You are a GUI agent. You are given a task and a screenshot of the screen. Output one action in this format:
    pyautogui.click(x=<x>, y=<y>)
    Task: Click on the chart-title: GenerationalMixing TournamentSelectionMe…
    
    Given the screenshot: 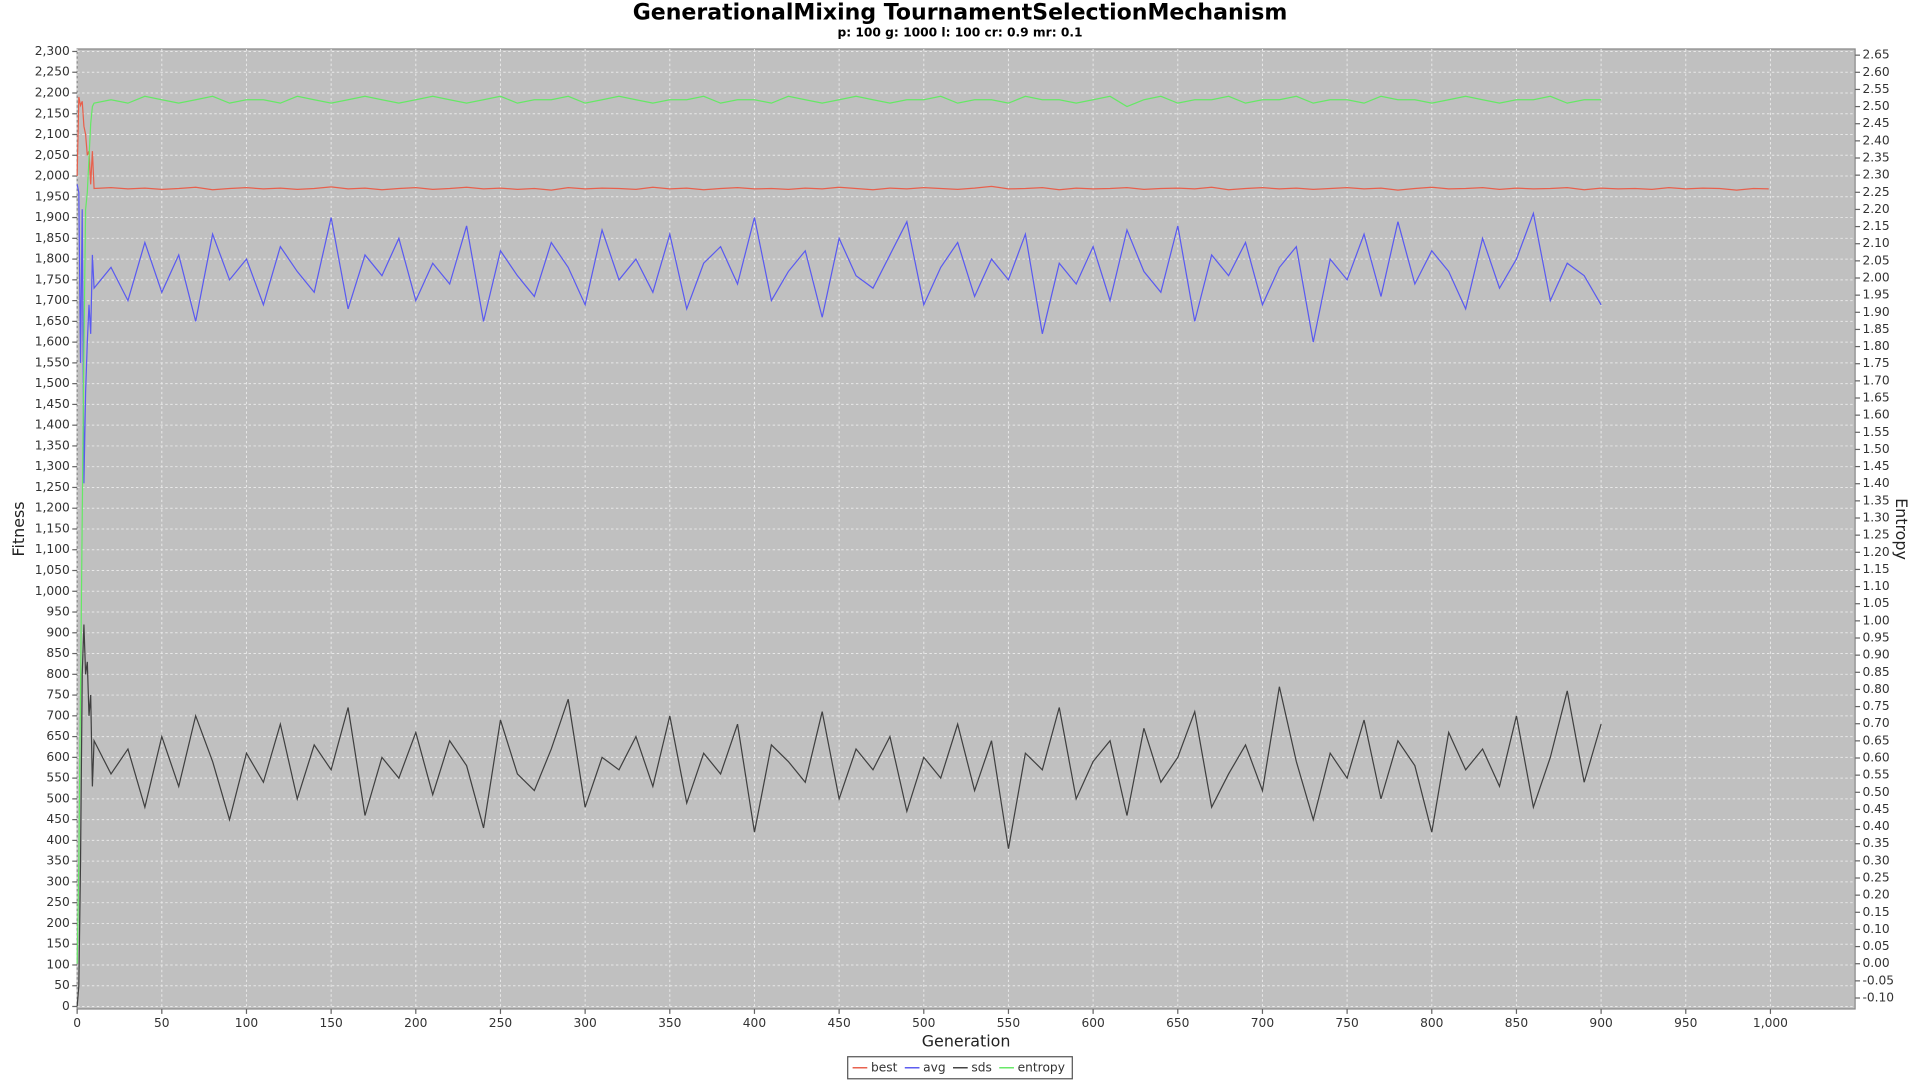 What is the action you would take?
    pyautogui.click(x=960, y=12)
    